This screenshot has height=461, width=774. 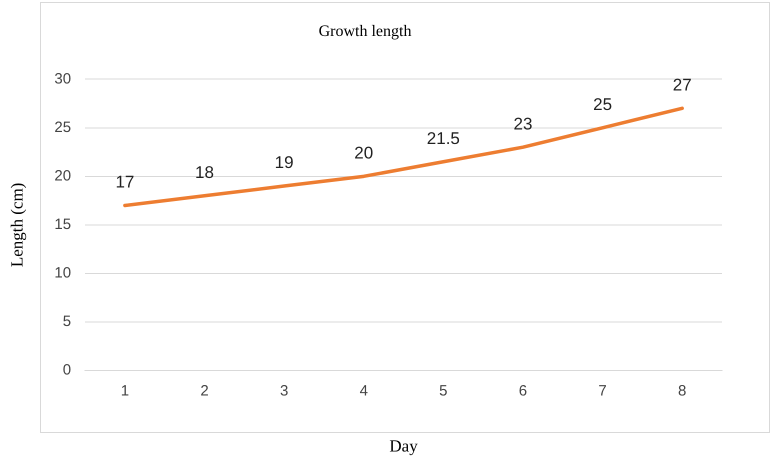 What do you see at coordinates (17, 225) in the screenshot?
I see `y-axis-title: Length (cm)` at bounding box center [17, 225].